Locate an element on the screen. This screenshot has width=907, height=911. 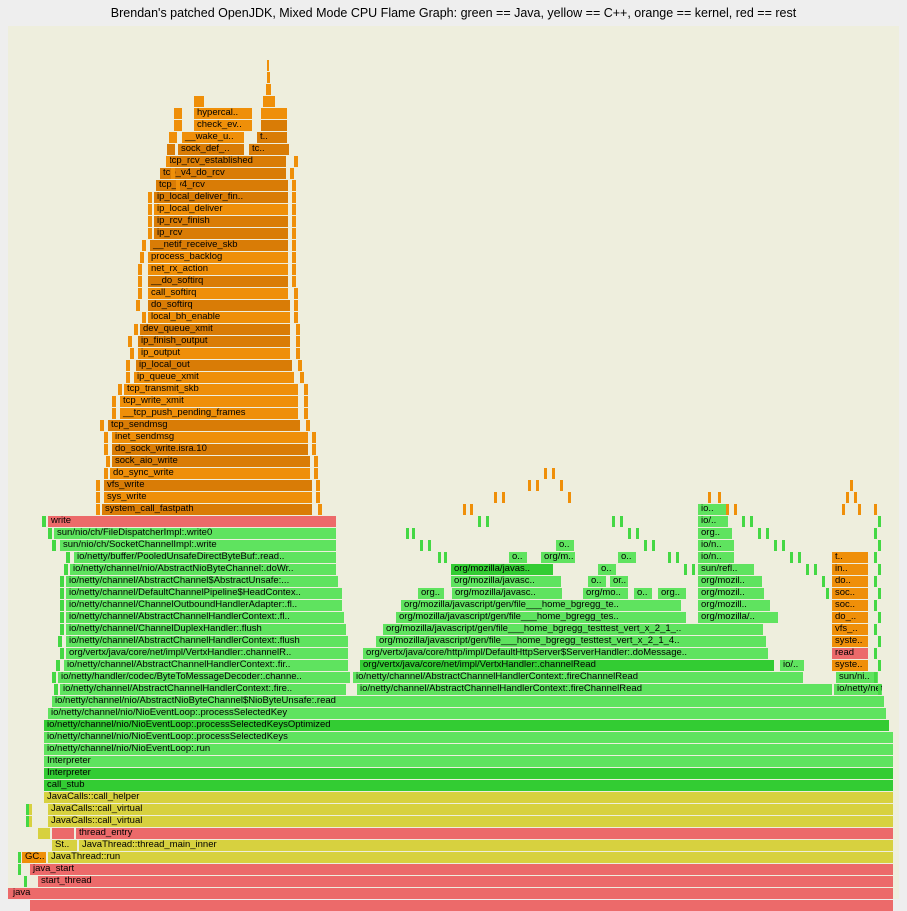
flame-frame: org/mozilla/javasc.. is located at coordinates (507, 593).